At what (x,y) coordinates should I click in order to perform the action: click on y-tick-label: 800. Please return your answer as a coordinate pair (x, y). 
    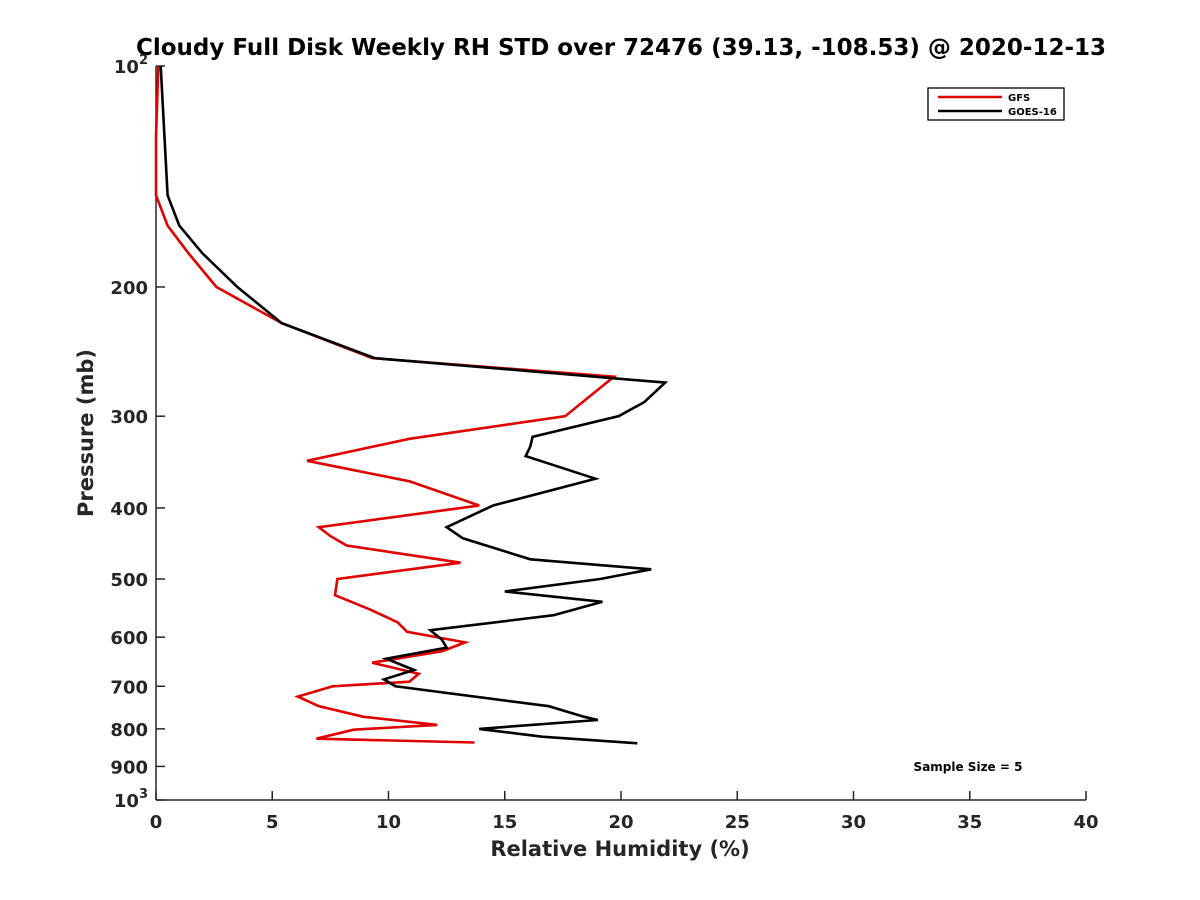
    Looking at the image, I should click on (129, 730).